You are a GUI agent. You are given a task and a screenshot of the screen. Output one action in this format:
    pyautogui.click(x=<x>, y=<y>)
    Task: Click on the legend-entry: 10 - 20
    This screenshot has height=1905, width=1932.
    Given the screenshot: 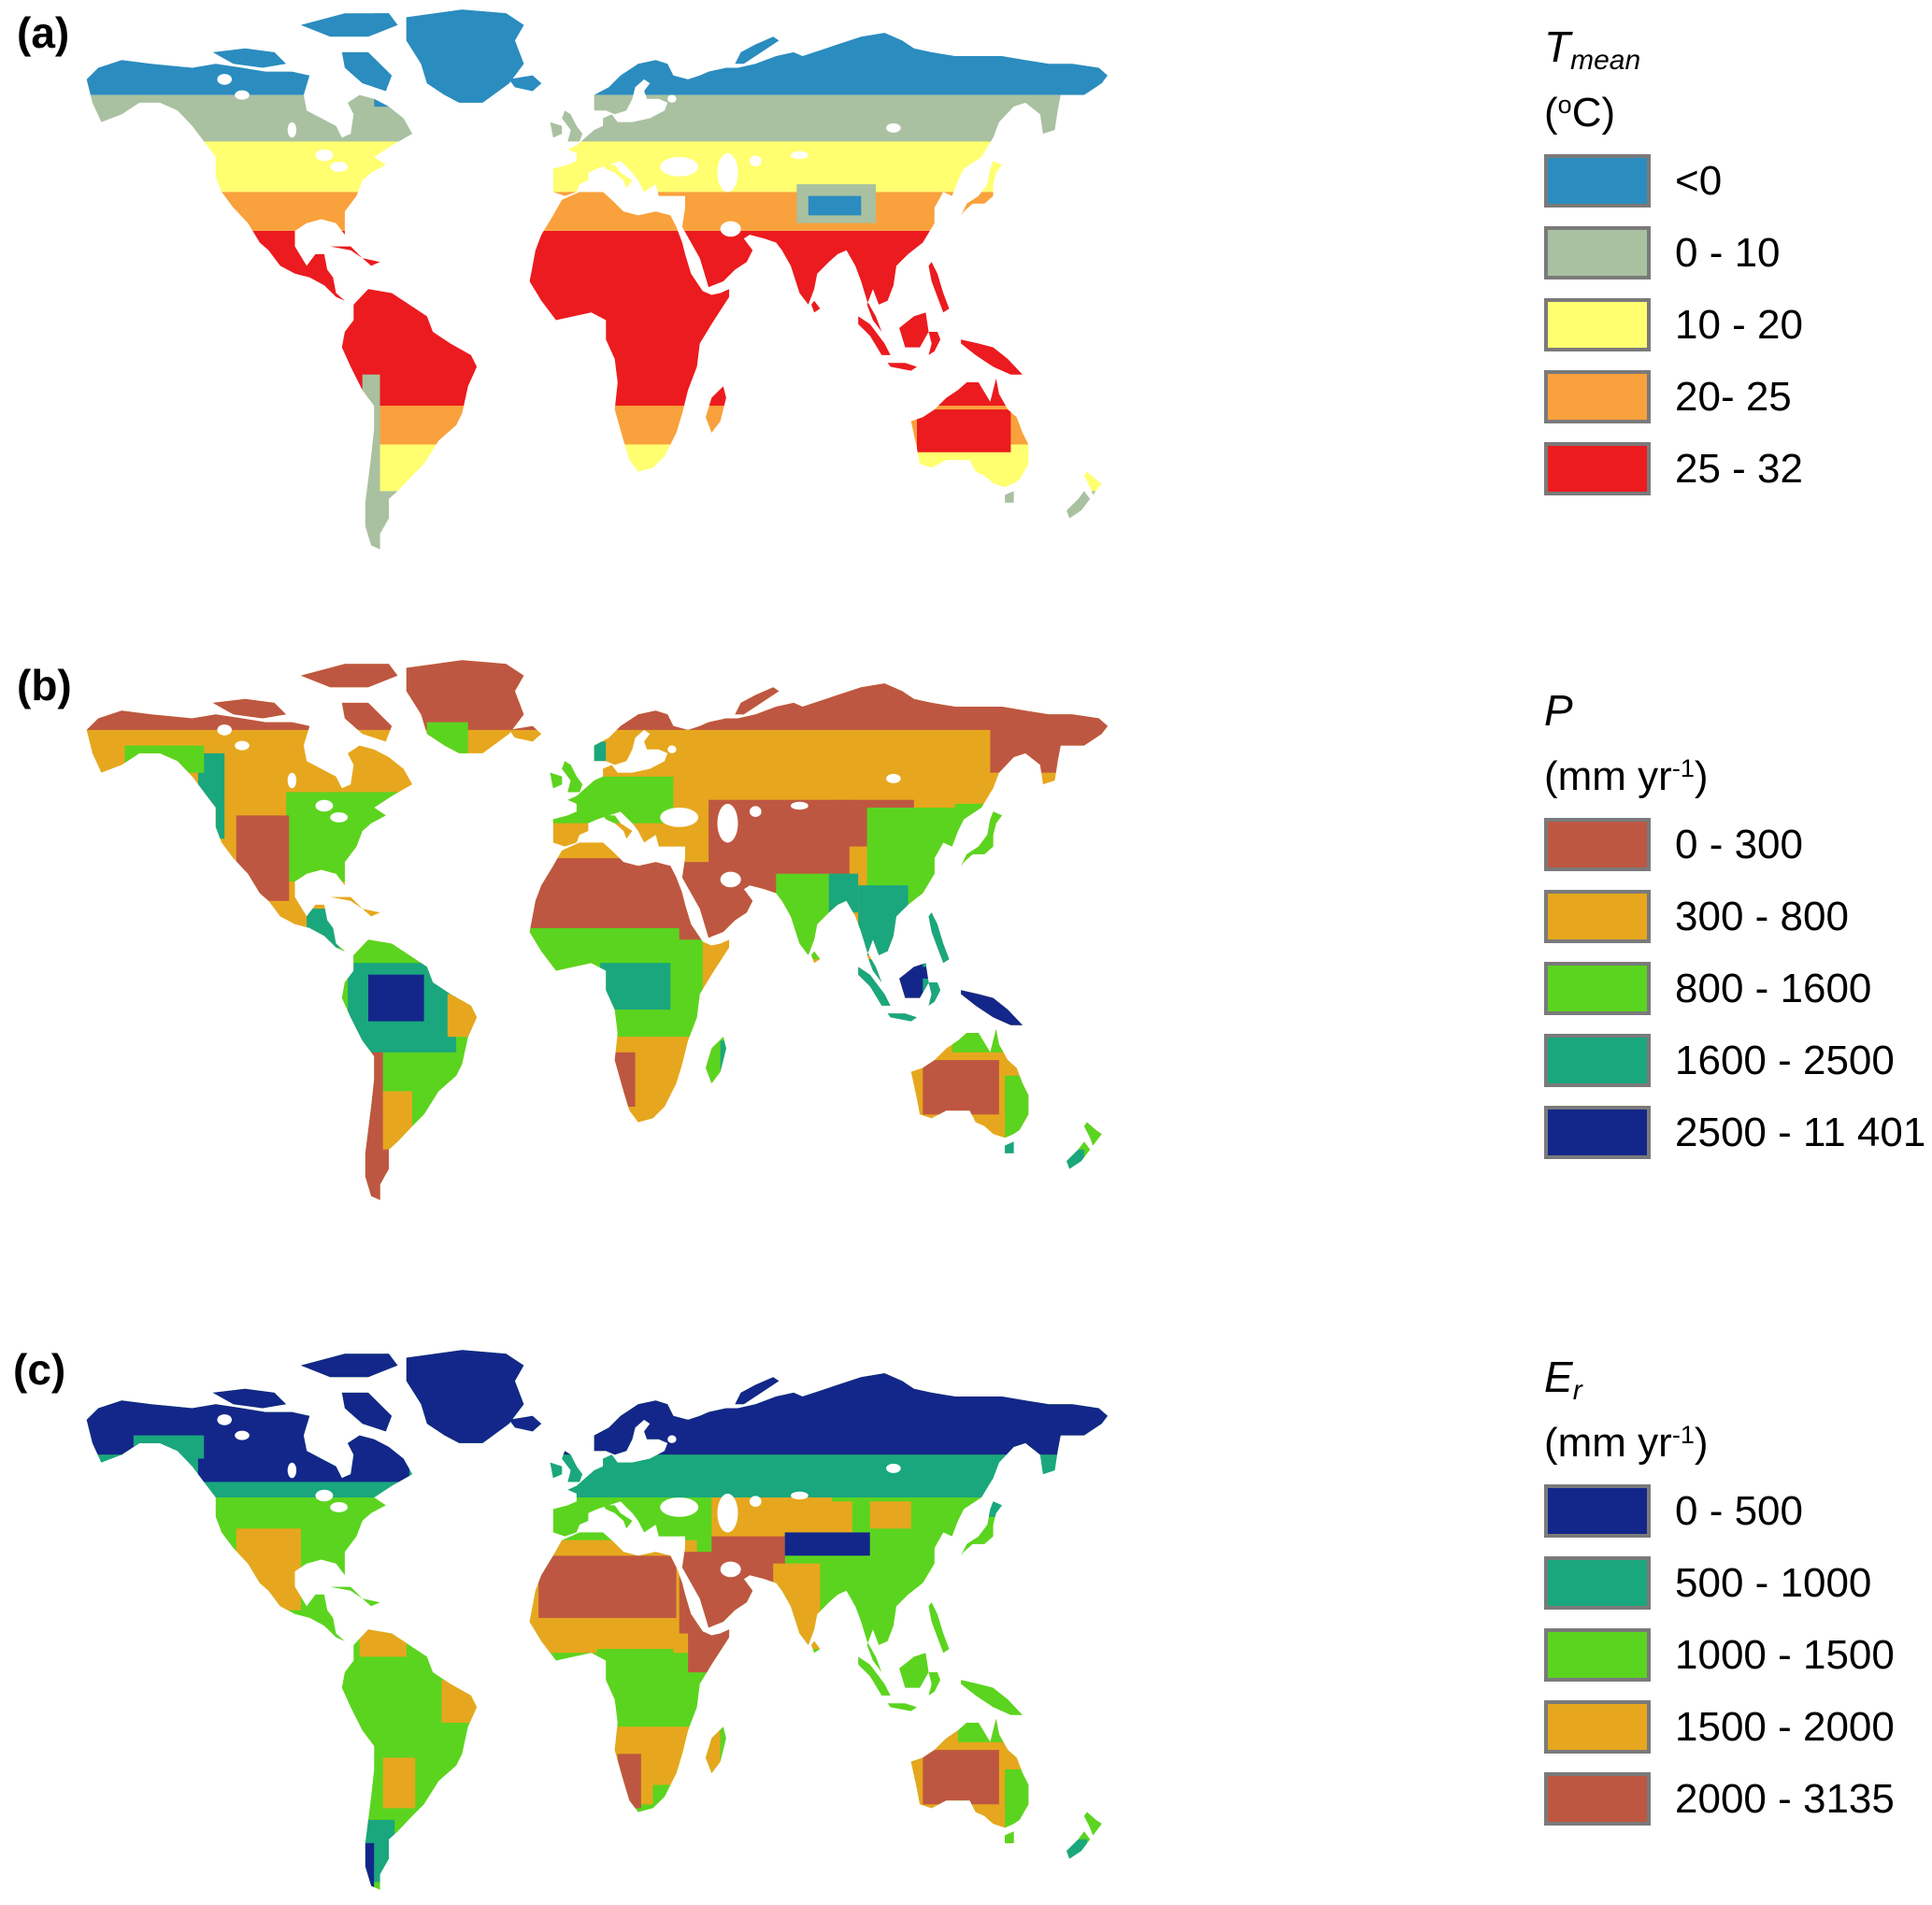 What is the action you would take?
    pyautogui.click(x=1733, y=325)
    